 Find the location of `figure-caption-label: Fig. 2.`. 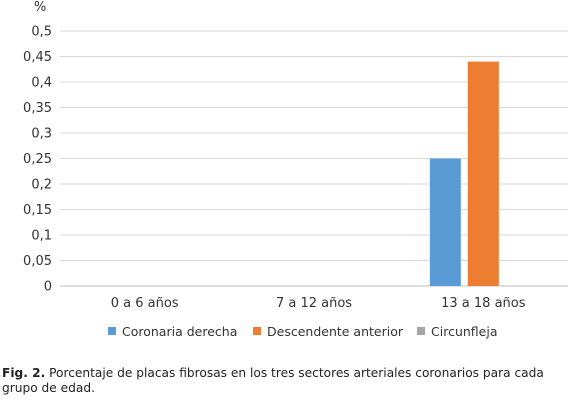

figure-caption-label: Fig. 2. is located at coordinates (24, 373).